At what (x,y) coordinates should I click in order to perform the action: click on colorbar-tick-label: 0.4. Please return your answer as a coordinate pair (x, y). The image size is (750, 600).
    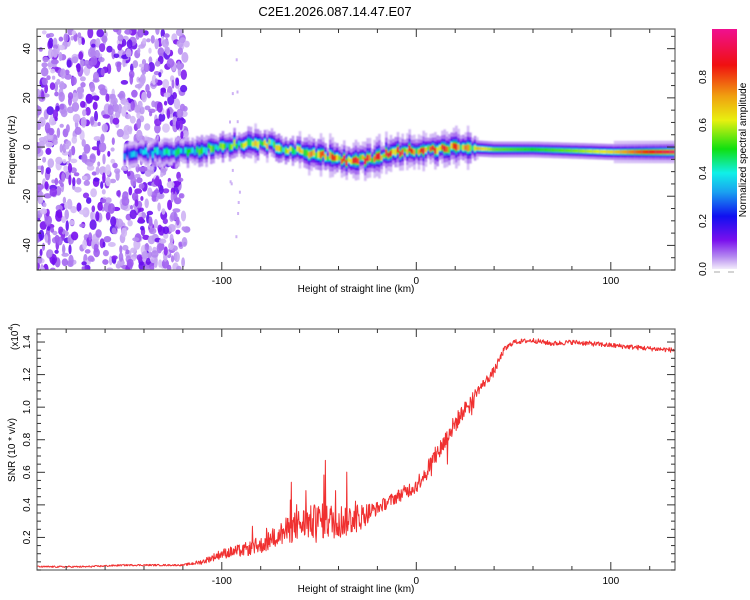
    Looking at the image, I should click on (703, 173).